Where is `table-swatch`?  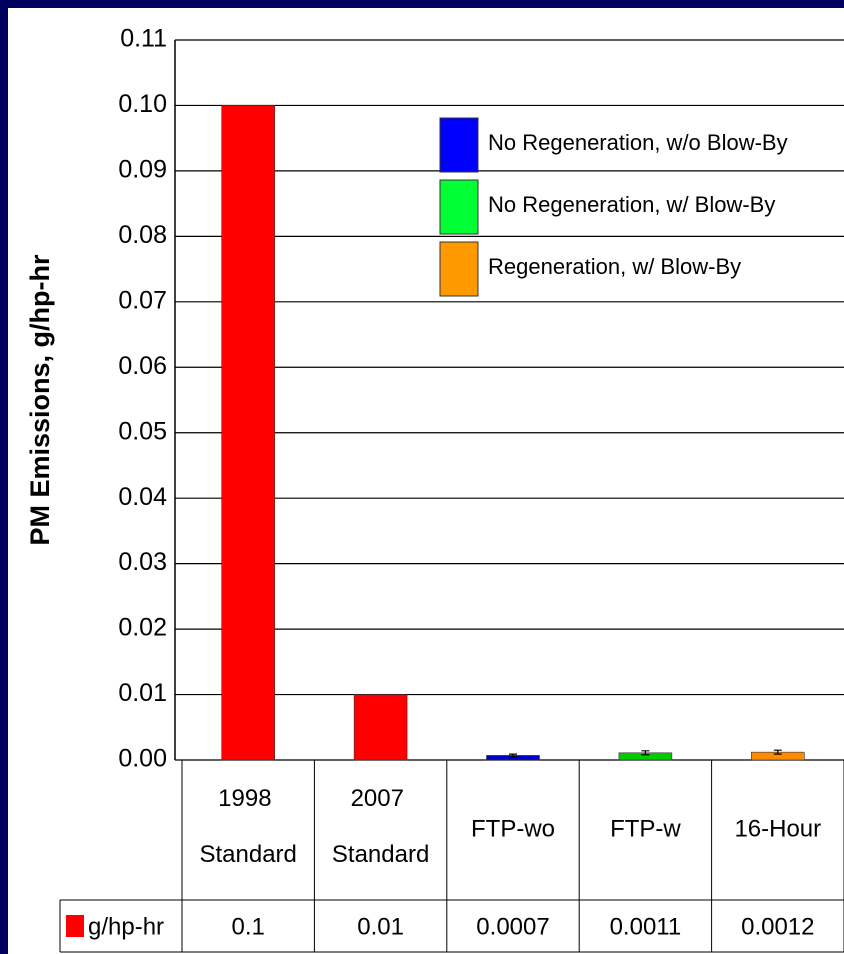 table-swatch is located at coordinates (75, 926).